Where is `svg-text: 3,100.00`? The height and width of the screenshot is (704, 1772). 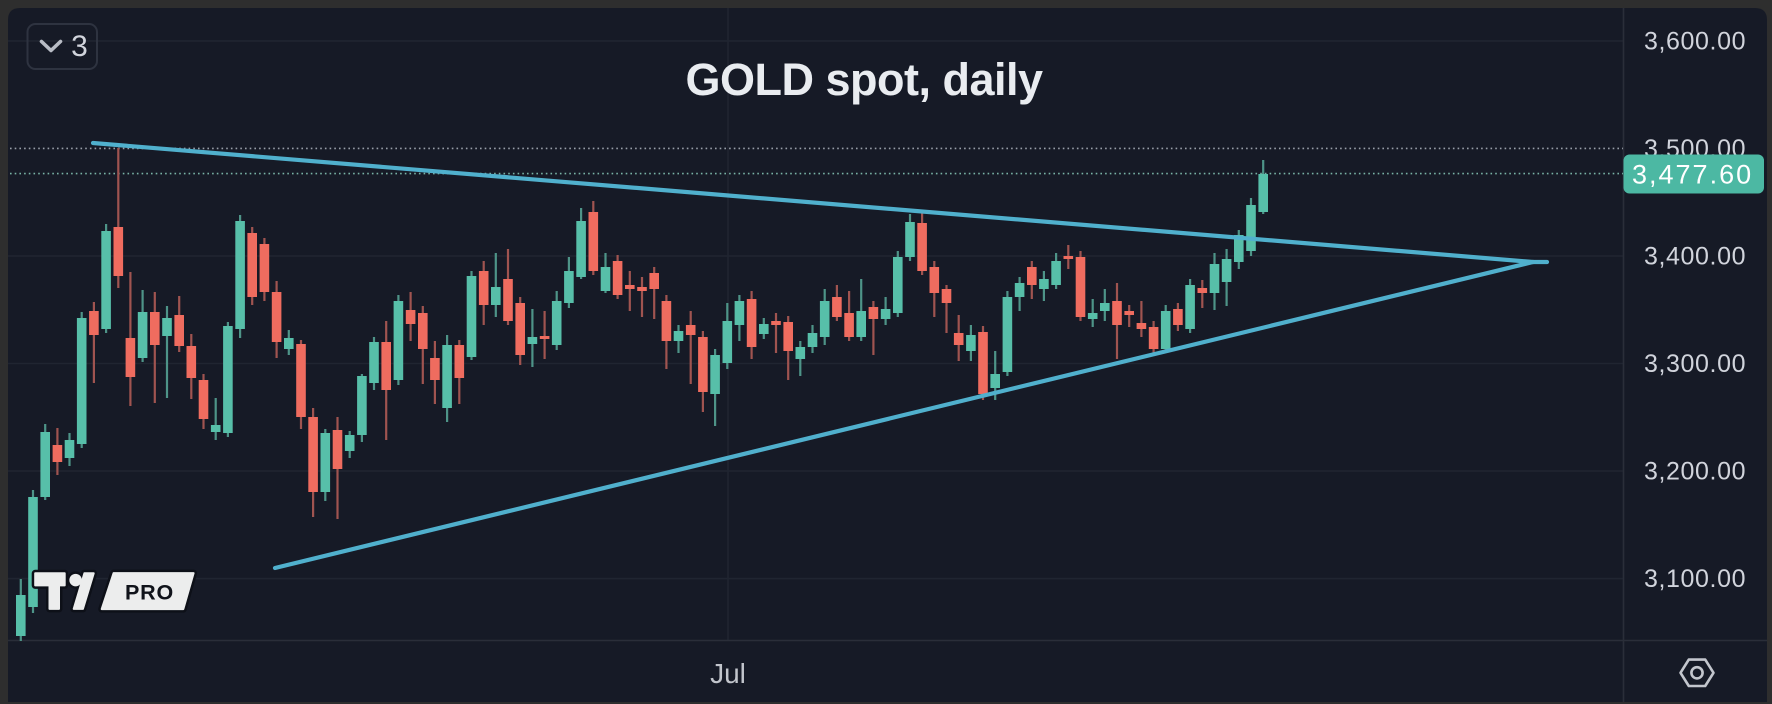
svg-text: 3,100.00 is located at coordinates (1695, 579).